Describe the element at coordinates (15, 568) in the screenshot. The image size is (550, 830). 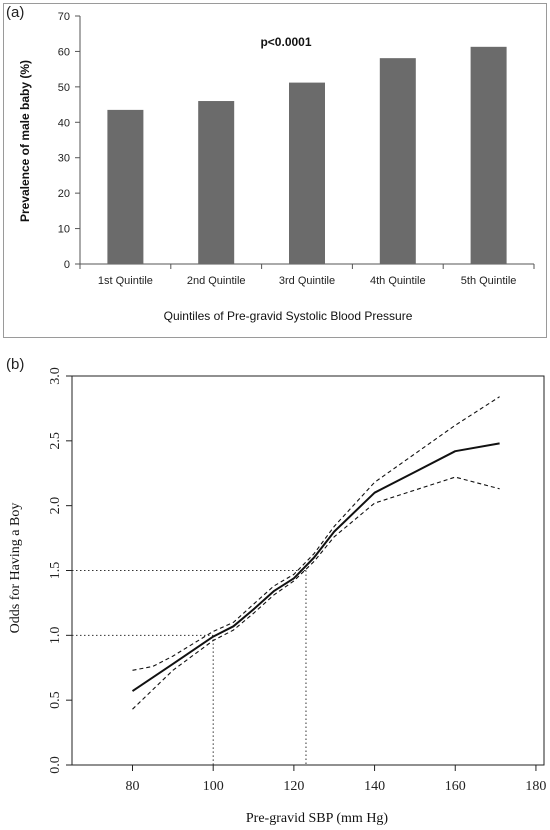
I see `line-chart-y-axis-label: Odds for Having a Boy` at that location.